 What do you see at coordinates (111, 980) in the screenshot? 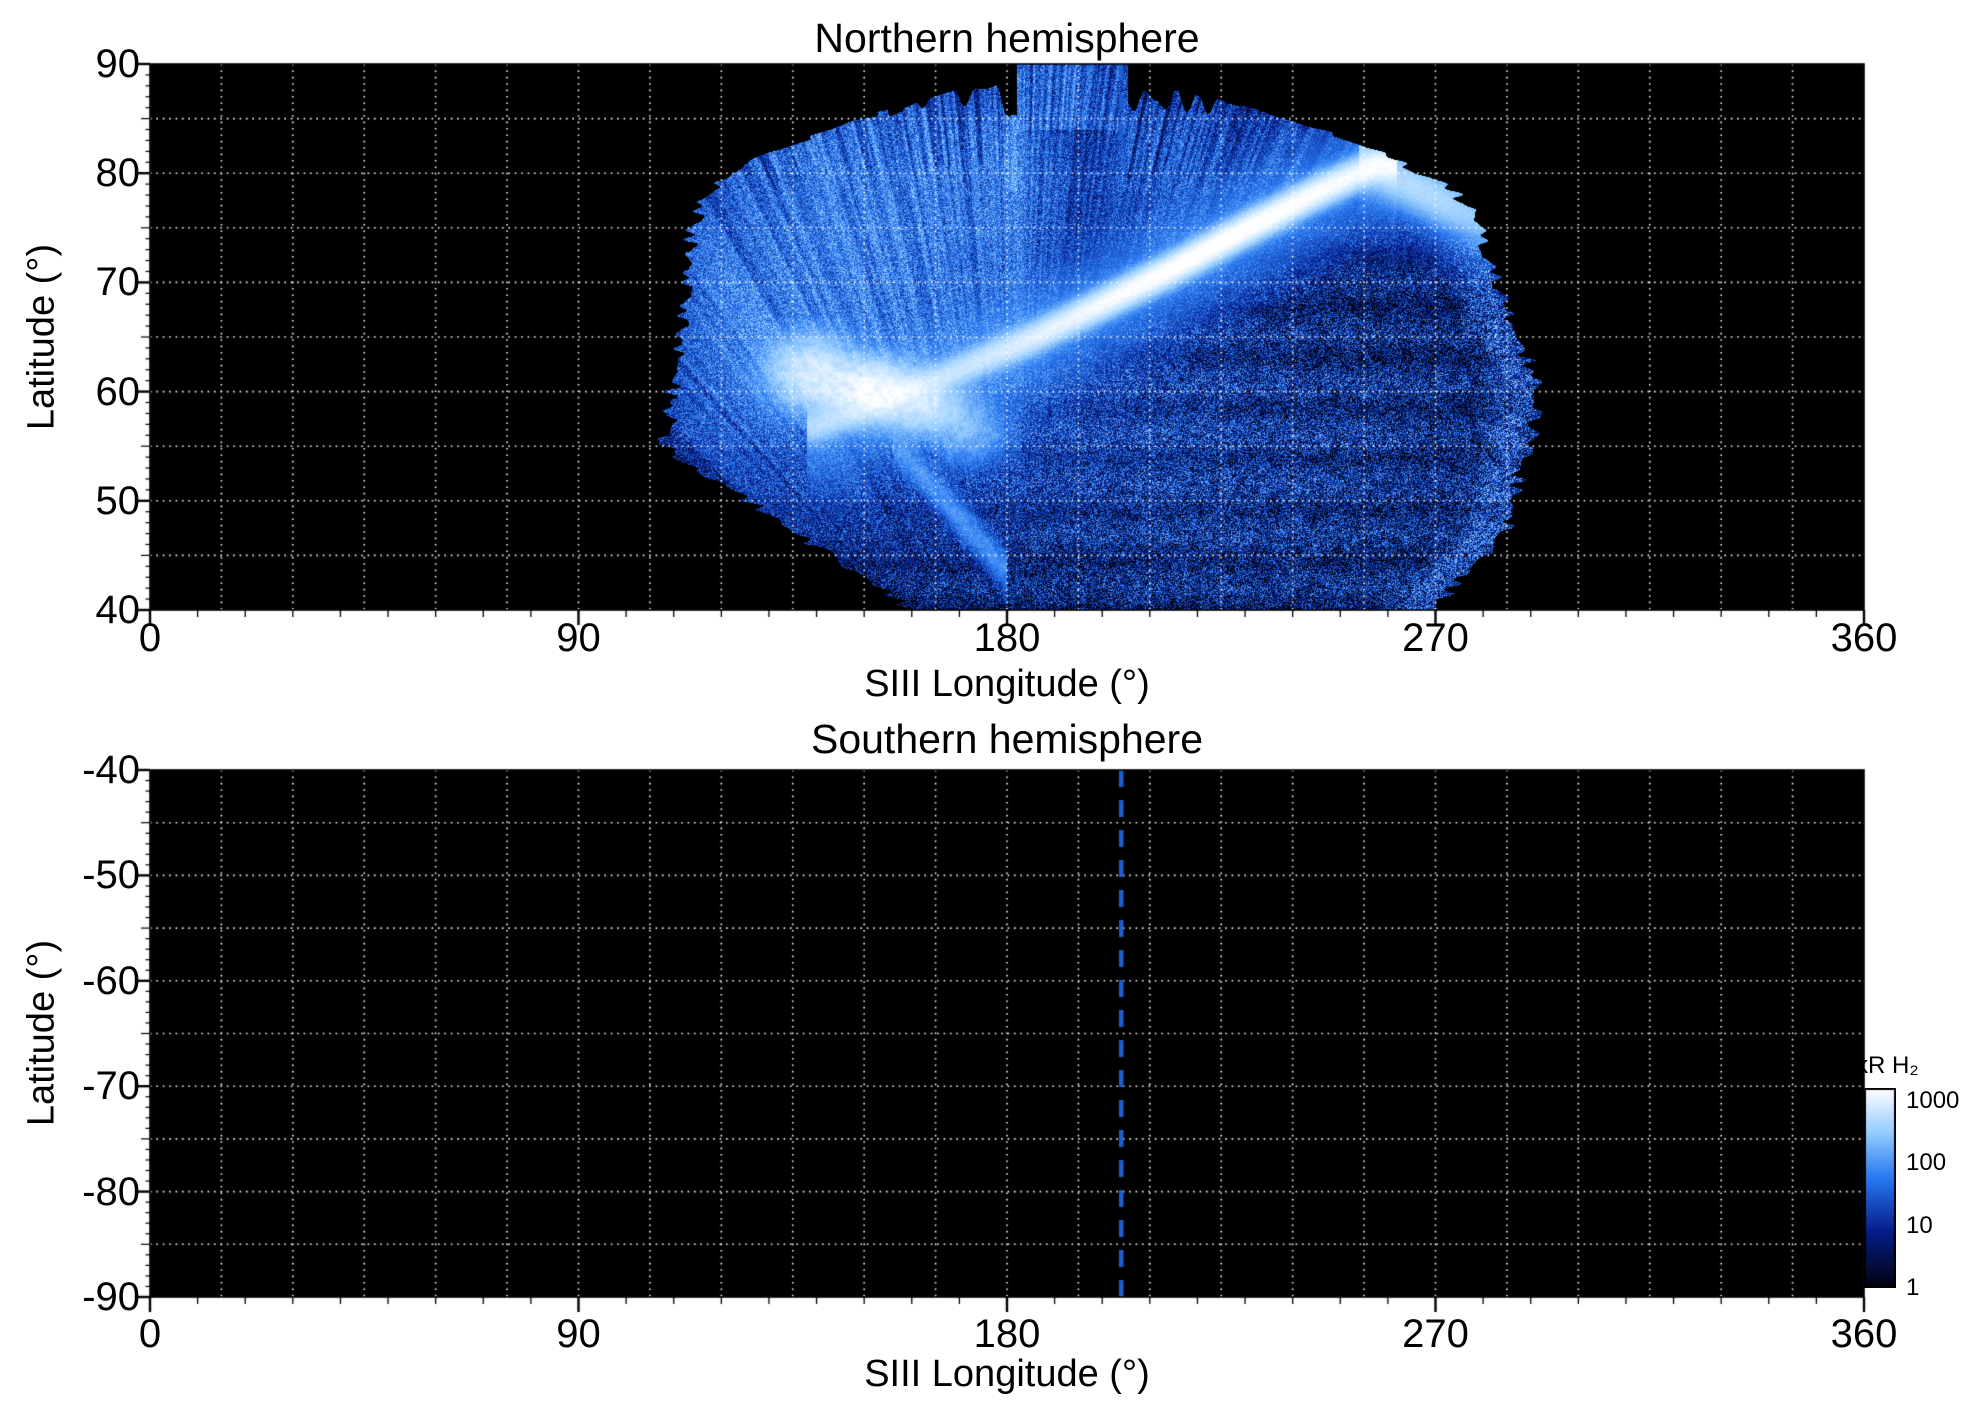
I see `south-ytick-label: -60` at bounding box center [111, 980].